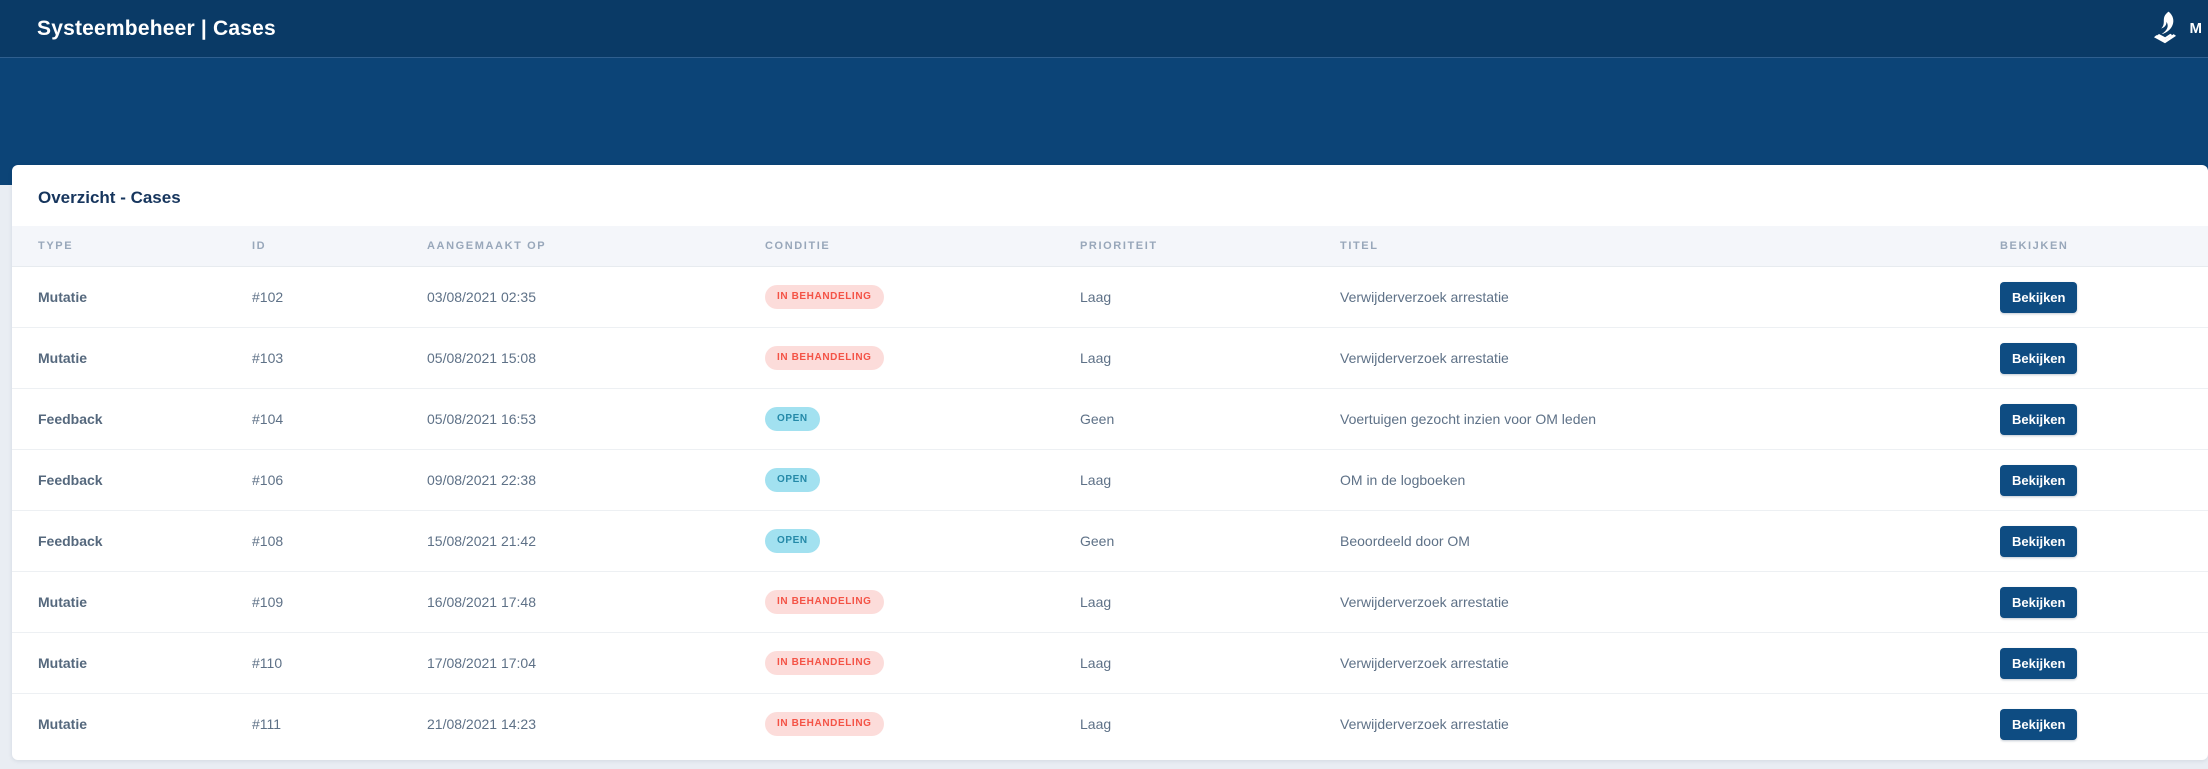 This screenshot has width=2208, height=769. I want to click on cell-title: OM in de logboeken, so click(1670, 480).